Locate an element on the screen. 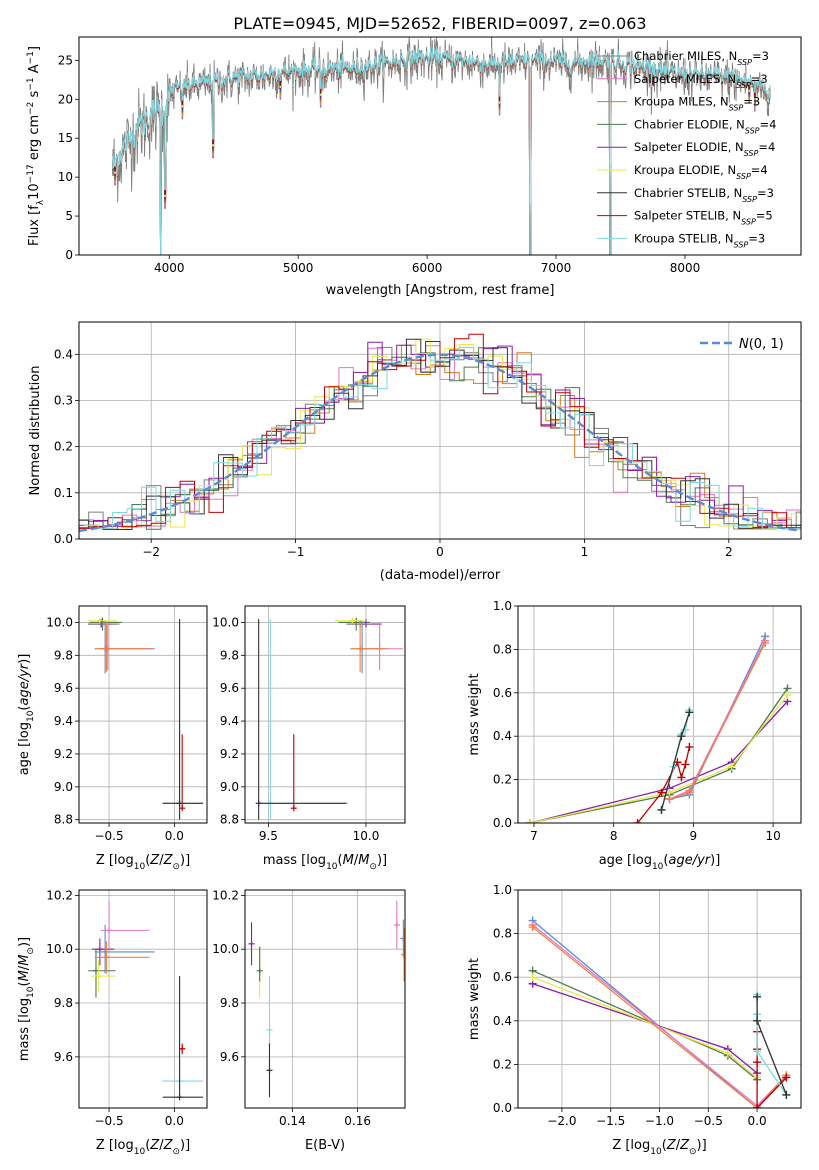 Image resolution: width=819 pixels, height=1170 pixels. xtick-label: 9.5 is located at coordinates (268, 836).